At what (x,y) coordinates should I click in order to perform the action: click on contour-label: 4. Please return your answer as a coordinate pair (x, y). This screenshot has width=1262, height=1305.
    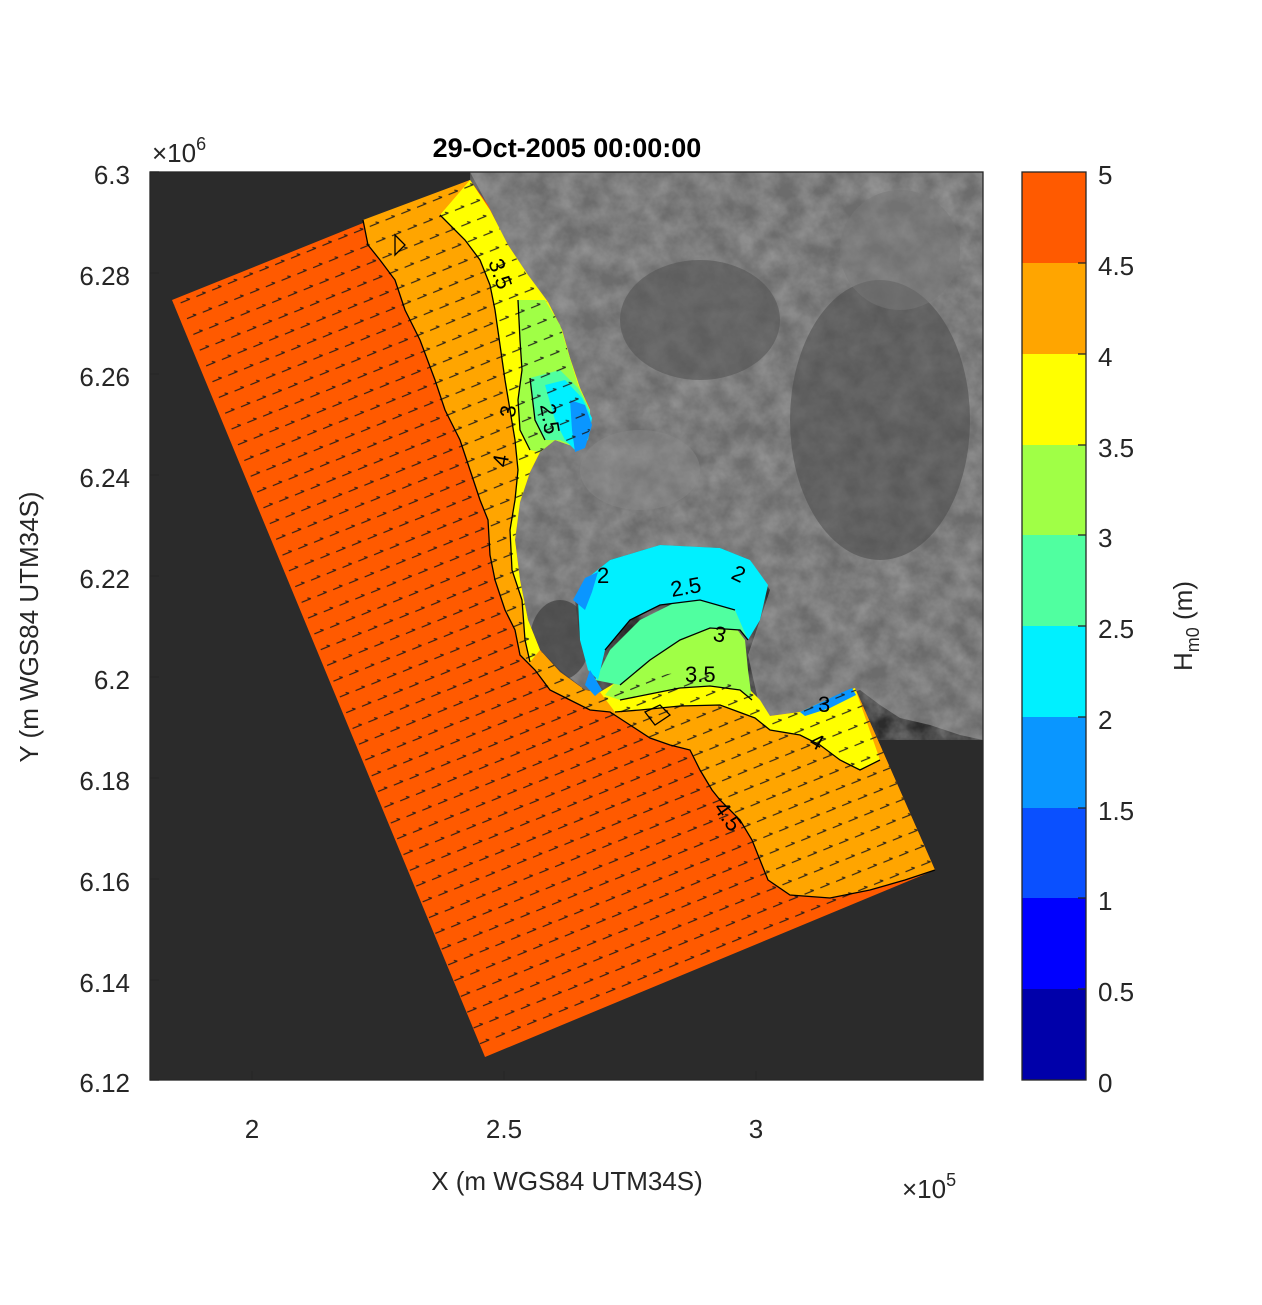
    Looking at the image, I should click on (500, 460).